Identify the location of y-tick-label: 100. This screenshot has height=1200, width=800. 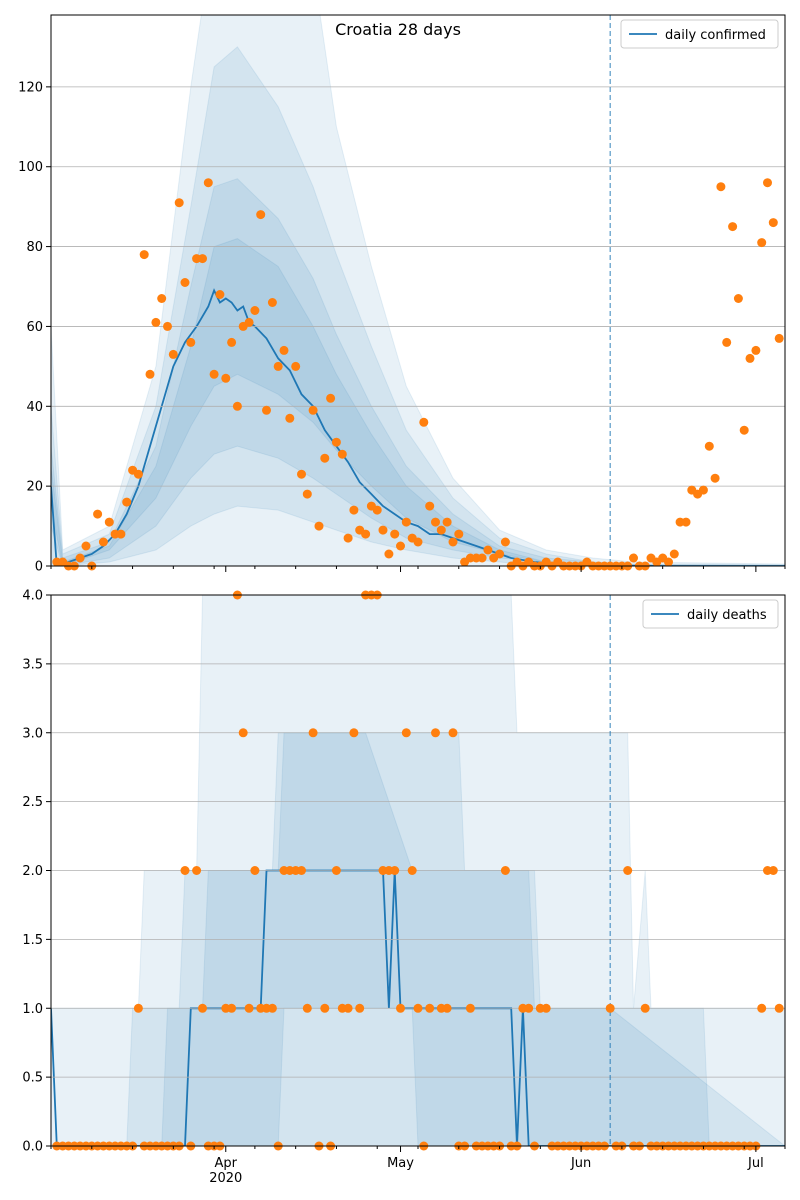
(30, 167).